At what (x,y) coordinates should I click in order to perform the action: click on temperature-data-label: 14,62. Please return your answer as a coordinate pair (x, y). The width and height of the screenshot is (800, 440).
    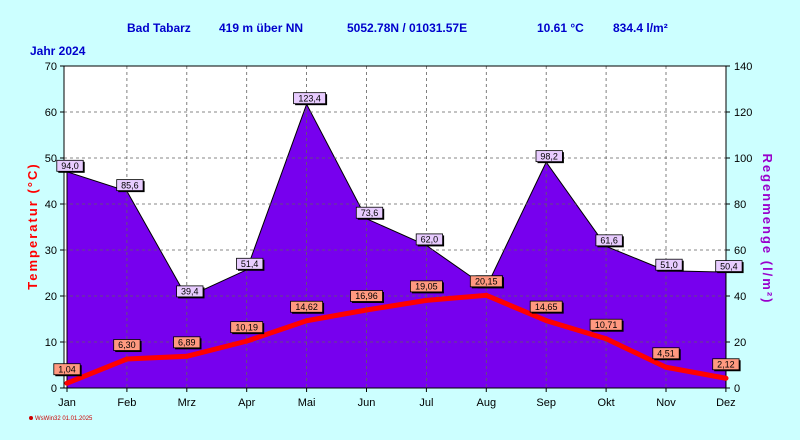
    Looking at the image, I should click on (307, 307).